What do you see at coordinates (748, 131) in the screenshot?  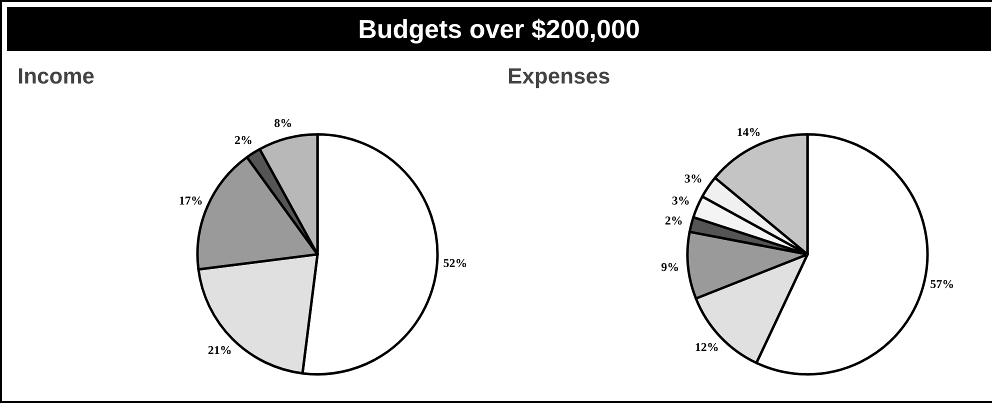 I see `data-label: 14%` at bounding box center [748, 131].